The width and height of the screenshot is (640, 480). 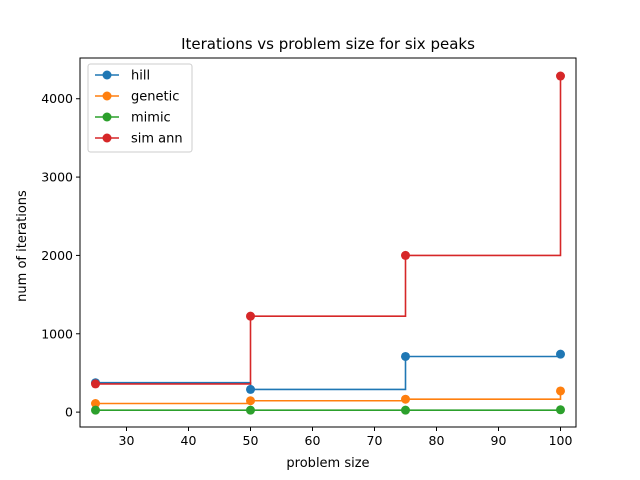 I want to click on x-tick-label: 90, so click(x=499, y=440).